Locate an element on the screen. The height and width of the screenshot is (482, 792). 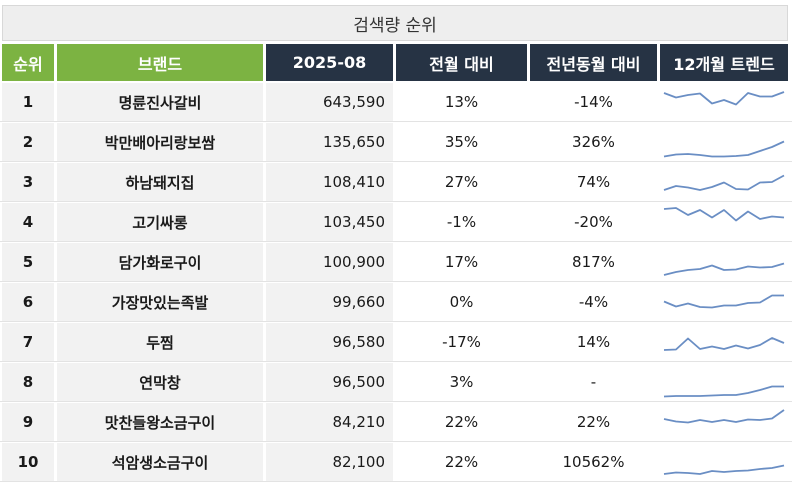
table-row: 1 명륜진사갈비 643,590 13% -14% is located at coordinates (396, 102).